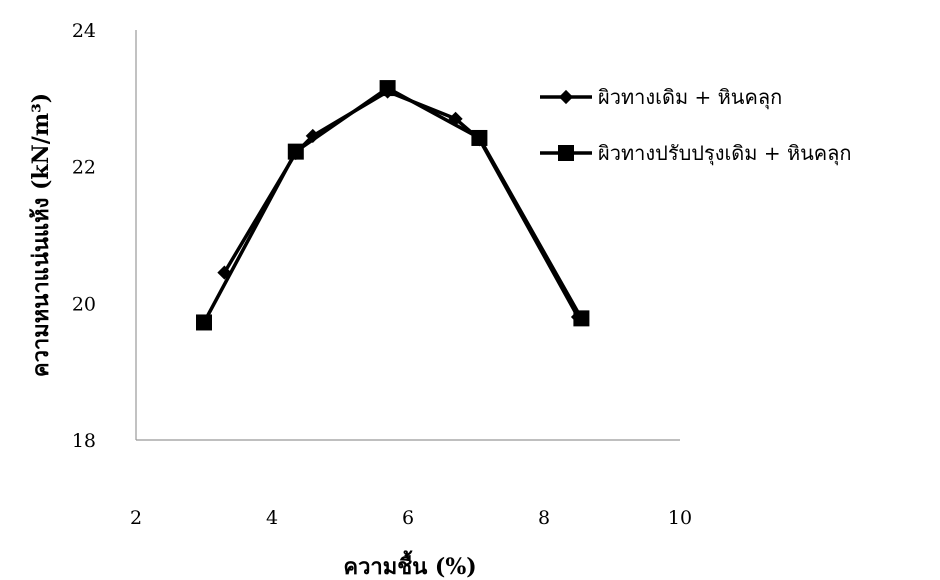 The width and height of the screenshot is (940, 580). I want to click on legend-diamond-marker, so click(566, 97).